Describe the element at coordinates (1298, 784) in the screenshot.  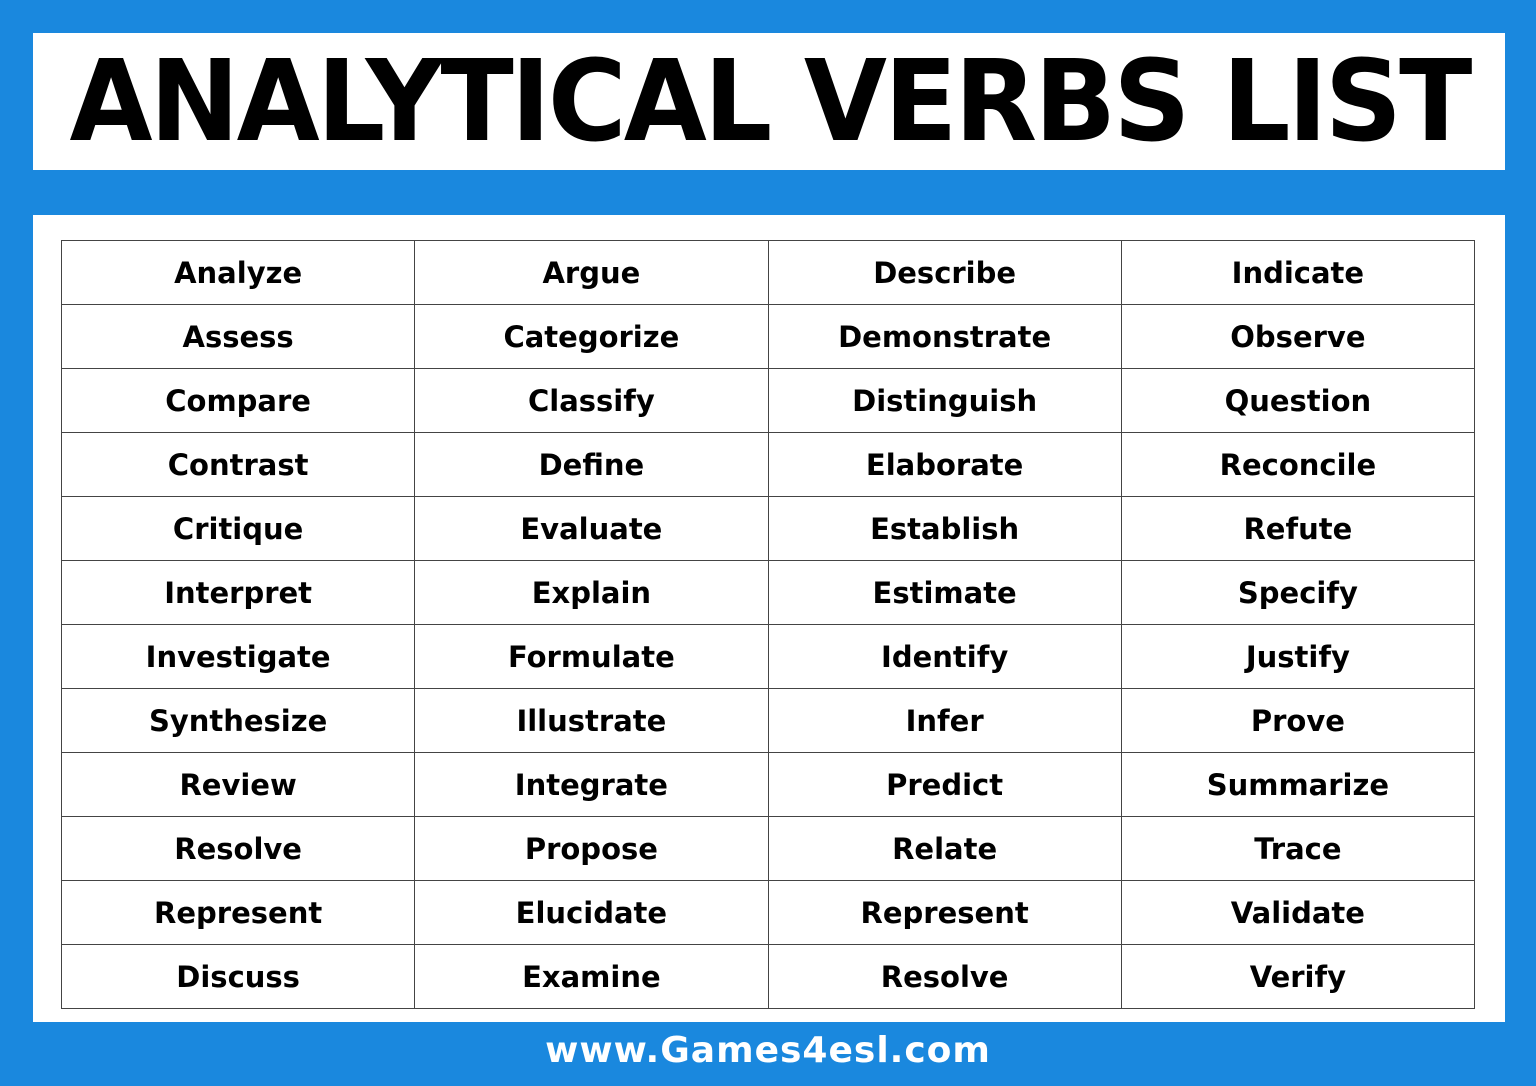
I see `verb-cell: Summarize` at that location.